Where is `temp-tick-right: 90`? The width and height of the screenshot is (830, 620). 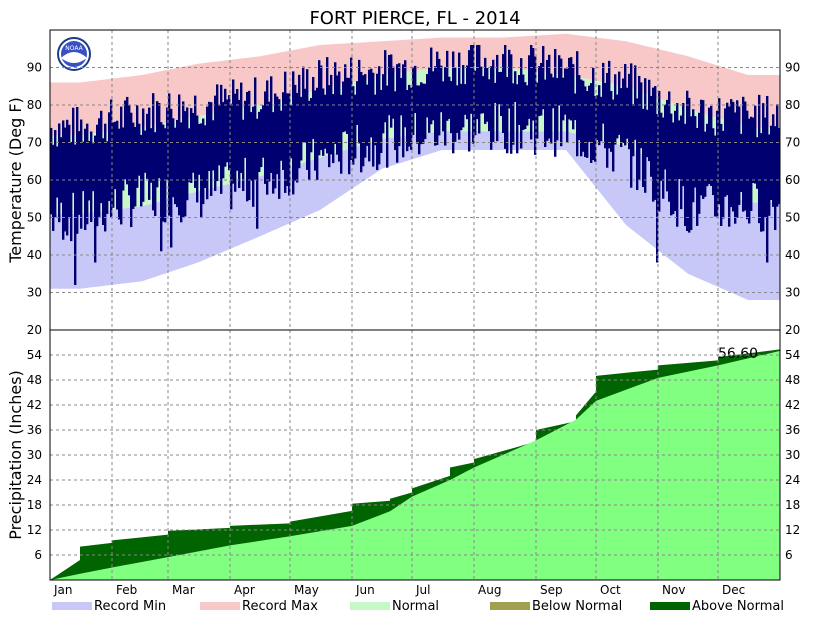
temp-tick-right: 90 is located at coordinates (792, 68).